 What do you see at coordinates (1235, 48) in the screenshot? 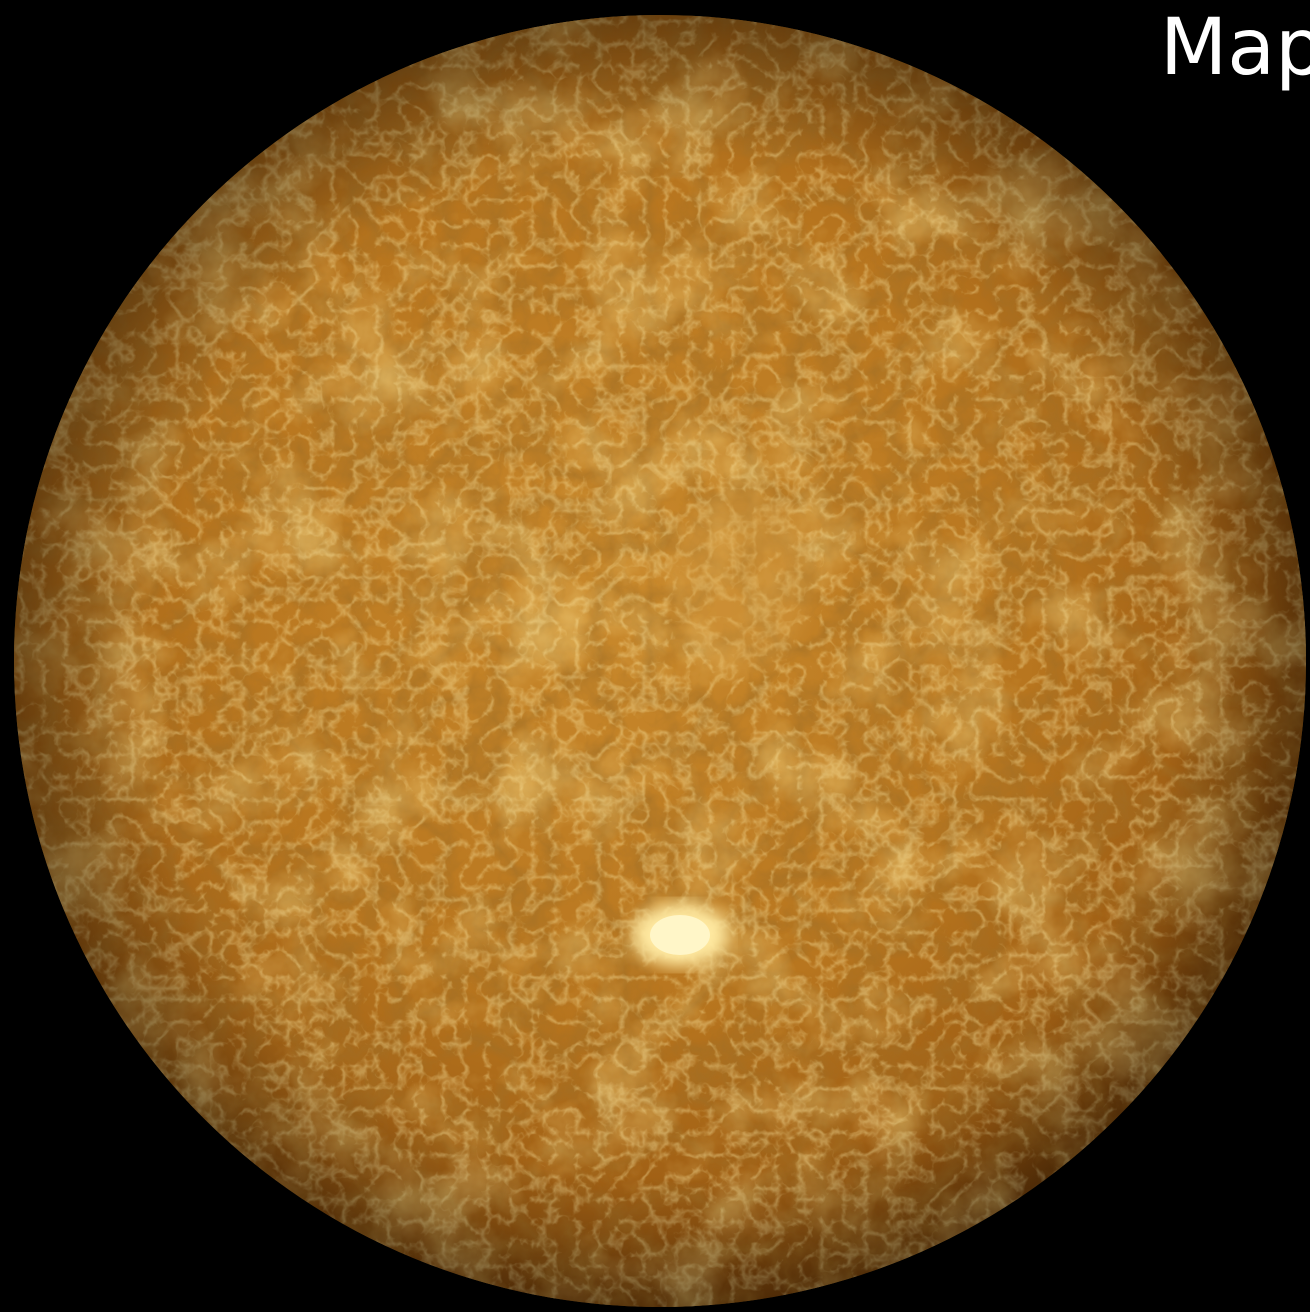
I see `caption: Map` at bounding box center [1235, 48].